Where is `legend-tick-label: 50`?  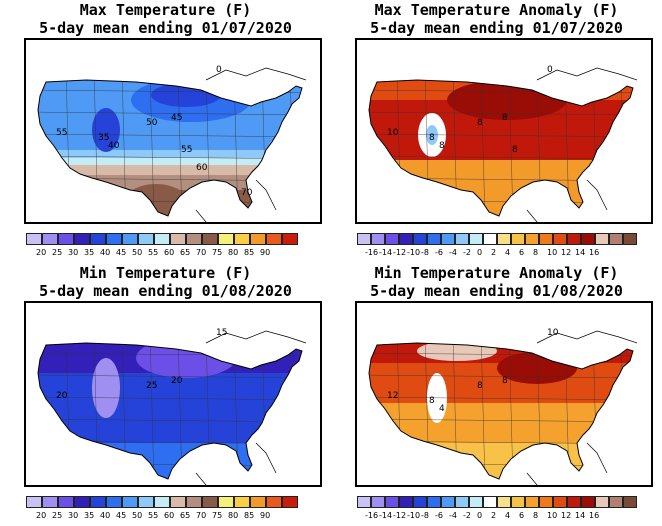
legend-tick-label: 50 is located at coordinates (137, 515).